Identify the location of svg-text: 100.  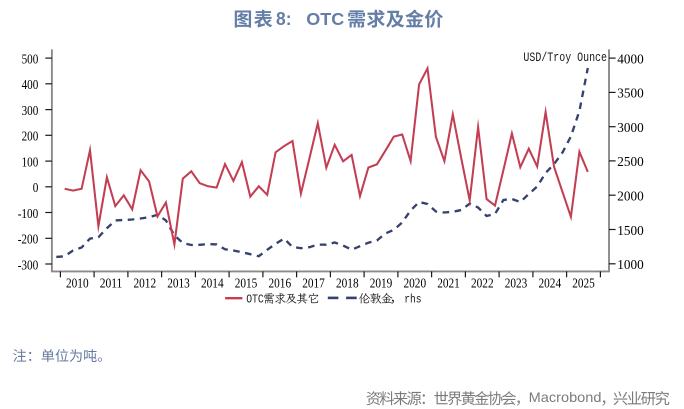
(30, 161).